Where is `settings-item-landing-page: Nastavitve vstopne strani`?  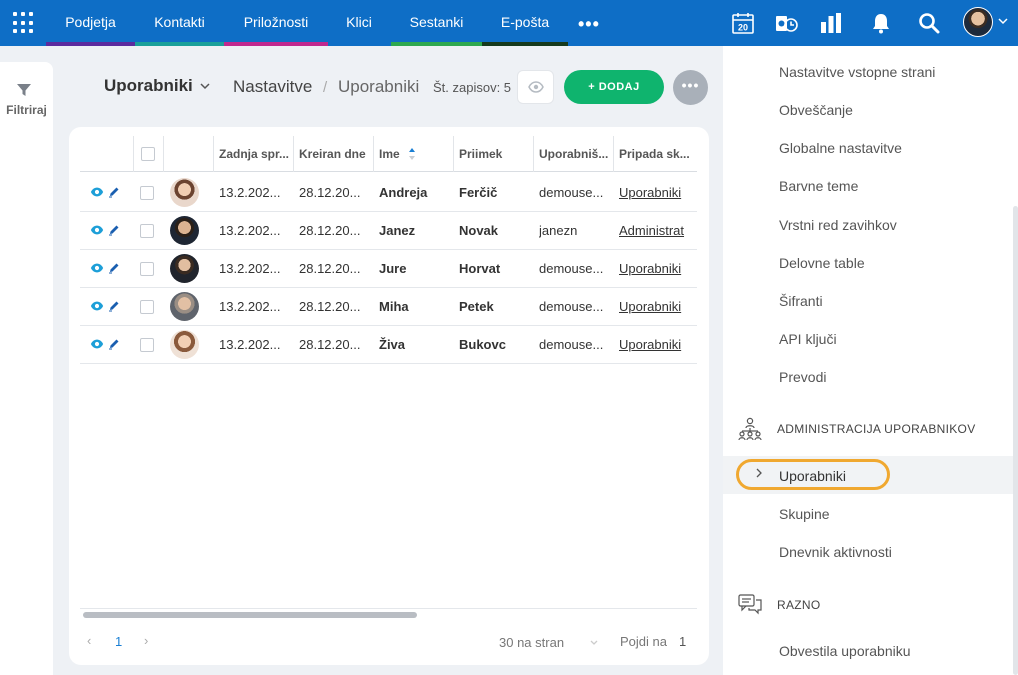 settings-item-landing-page: Nastavitve vstopne strani is located at coordinates (857, 72).